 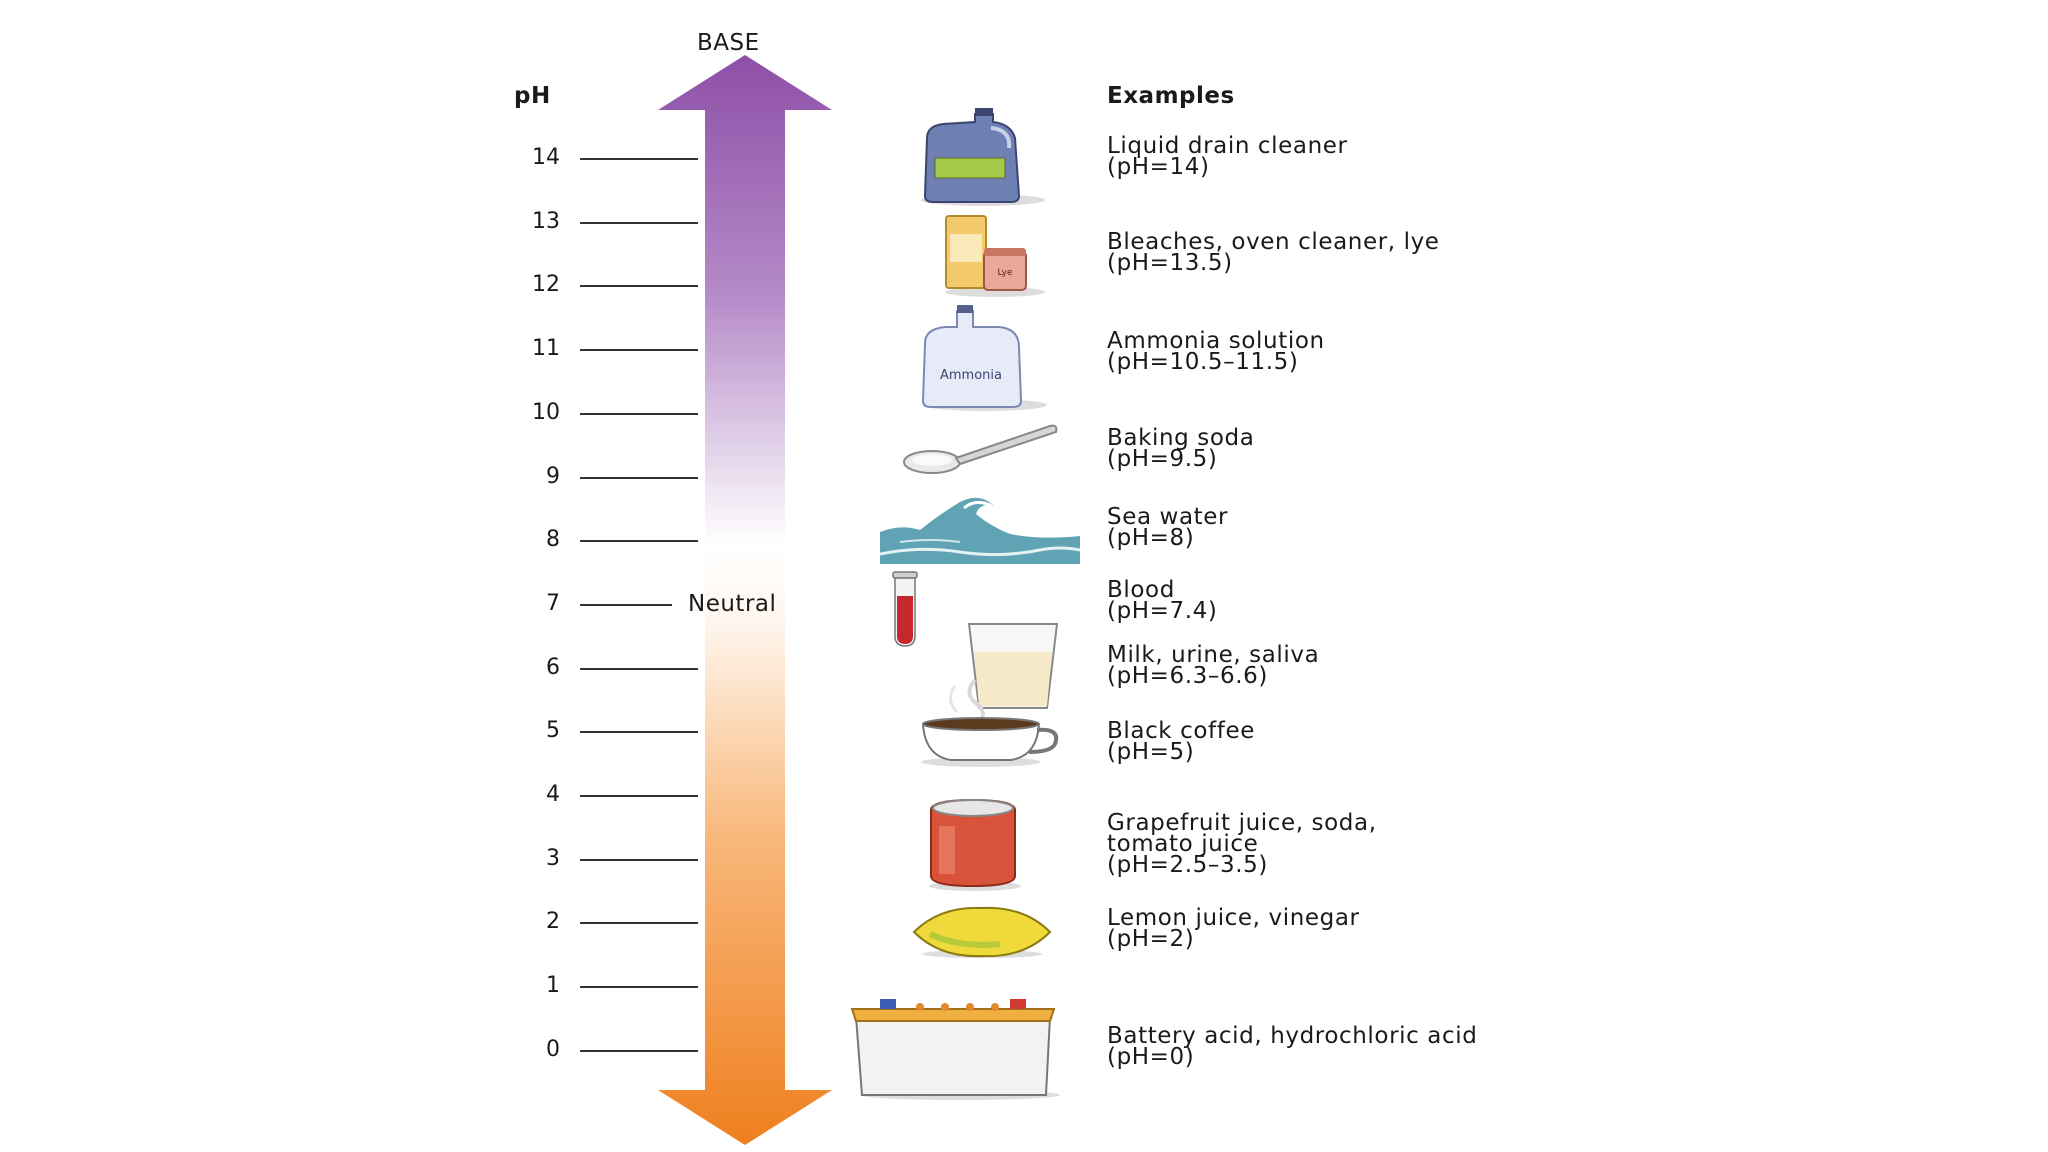 What do you see at coordinates (546, 412) in the screenshot?
I see `ph-tick-label-10: 10` at bounding box center [546, 412].